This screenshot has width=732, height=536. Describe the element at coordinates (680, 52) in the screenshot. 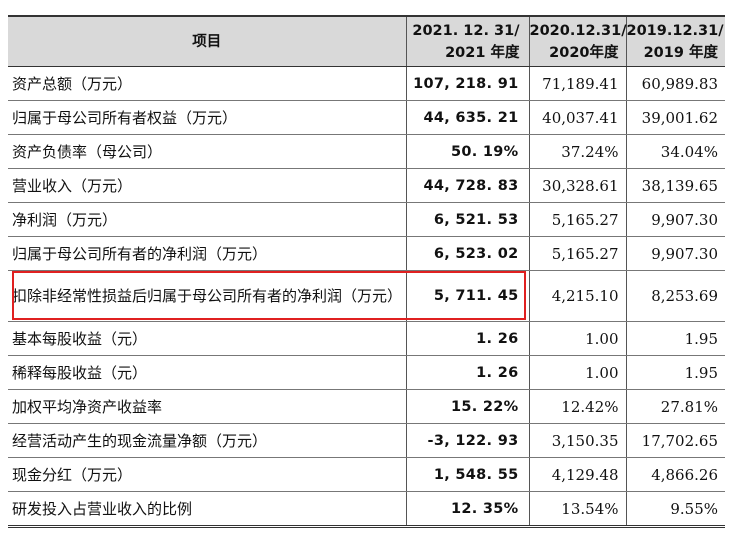

I see `header-2019-year: 2019 年度` at that location.